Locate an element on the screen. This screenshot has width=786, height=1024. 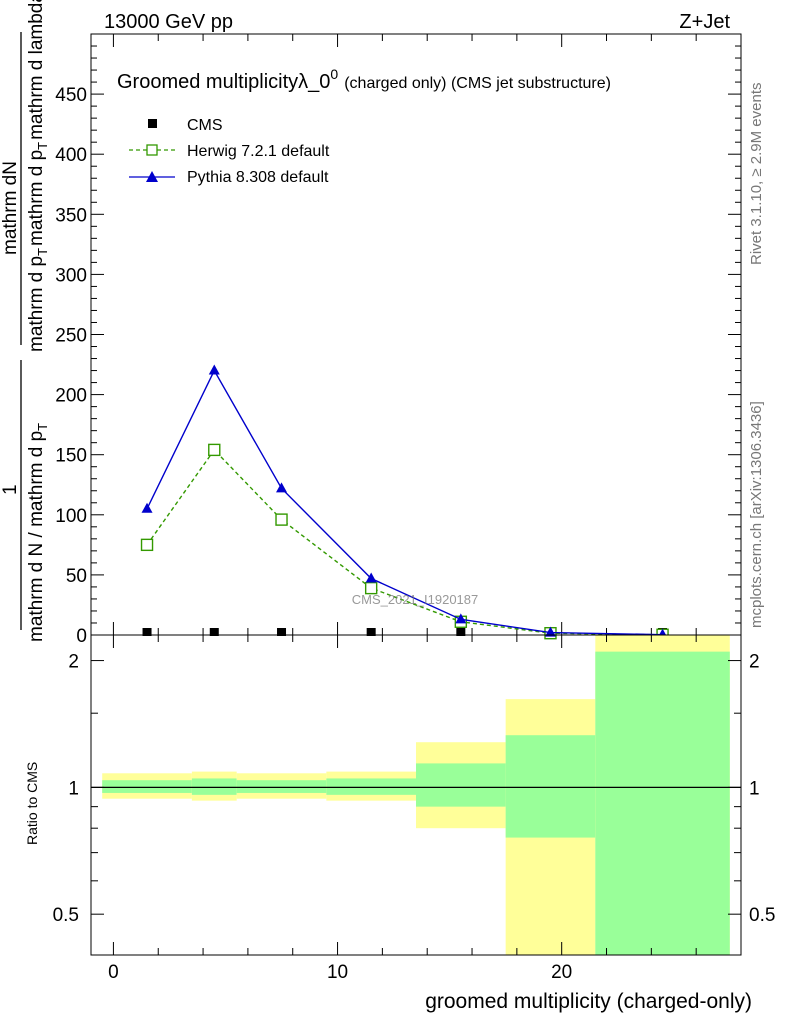
main-y-tick-label: 200 is located at coordinates (71, 396).